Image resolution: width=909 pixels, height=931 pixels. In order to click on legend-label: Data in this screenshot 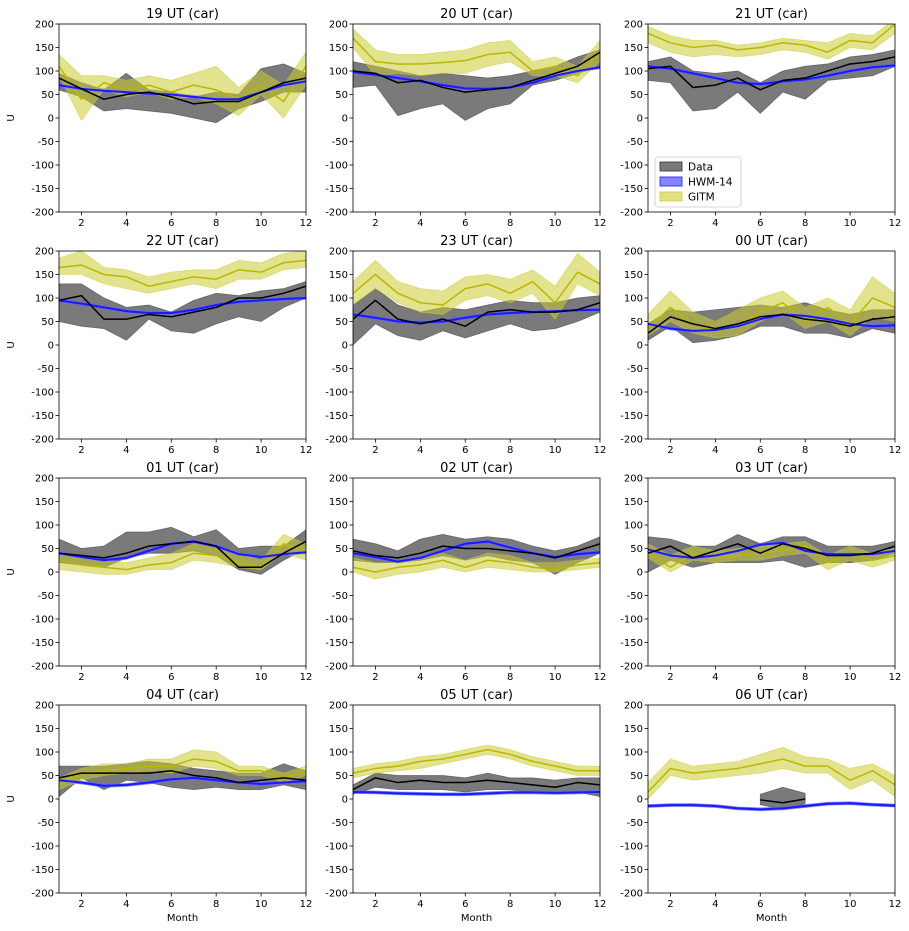, I will do `click(700, 168)`.